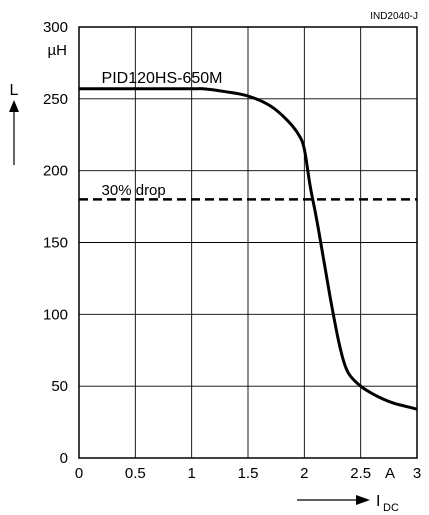 The width and height of the screenshot is (429, 515). What do you see at coordinates (14, 132) in the screenshot?
I see `y-axis-arrow-icon` at bounding box center [14, 132].